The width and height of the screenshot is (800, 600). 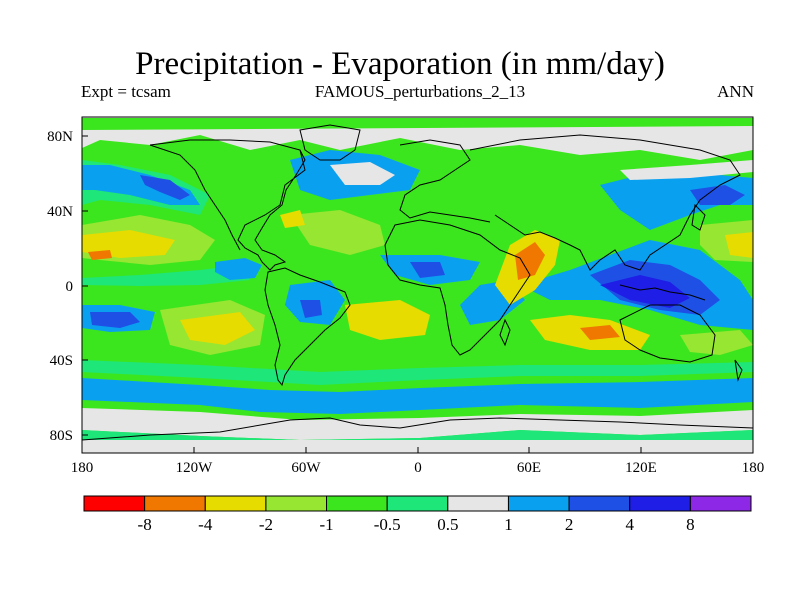 What do you see at coordinates (238, 269) in the screenshot?
I see `east-pacific-itcz-wet` at bounding box center [238, 269].